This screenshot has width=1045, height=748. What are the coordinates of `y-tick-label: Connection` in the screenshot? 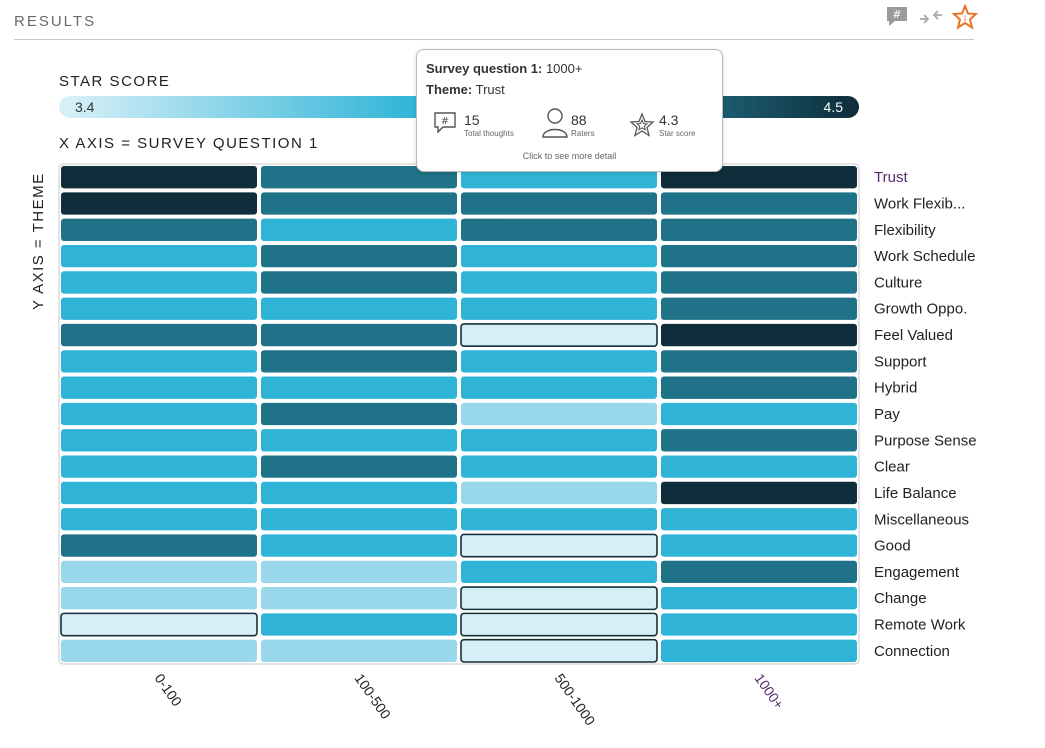 It's located at (912, 651).